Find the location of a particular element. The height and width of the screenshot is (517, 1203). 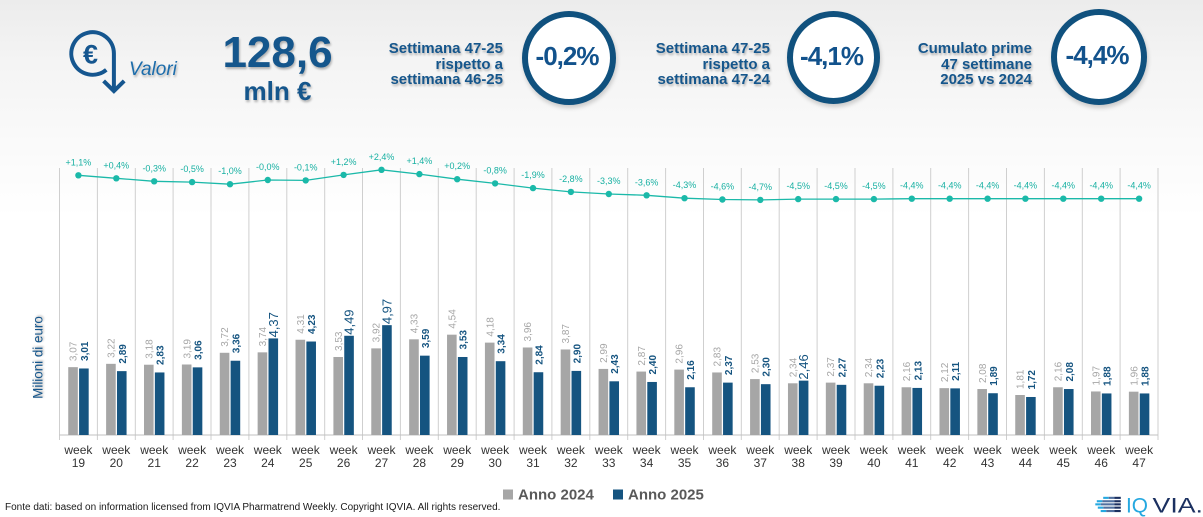

svg-text: 2,27 is located at coordinates (842, 367).